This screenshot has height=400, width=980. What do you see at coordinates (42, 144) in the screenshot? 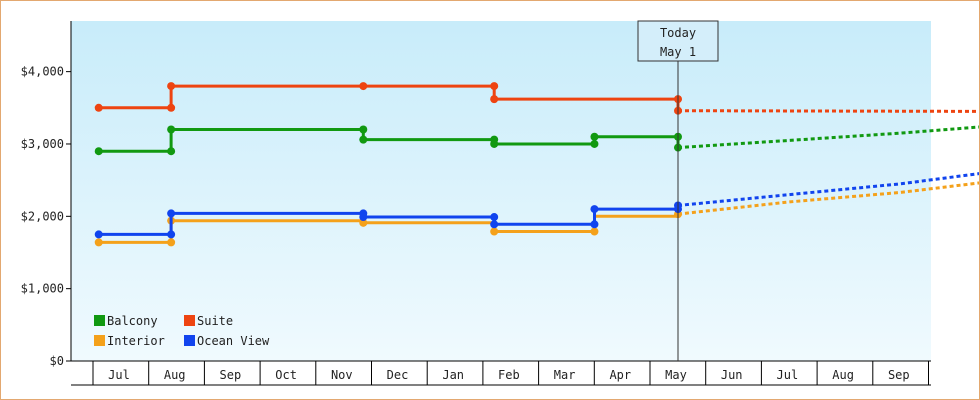
I see `y-tick-label: $3,000` at bounding box center [42, 144].